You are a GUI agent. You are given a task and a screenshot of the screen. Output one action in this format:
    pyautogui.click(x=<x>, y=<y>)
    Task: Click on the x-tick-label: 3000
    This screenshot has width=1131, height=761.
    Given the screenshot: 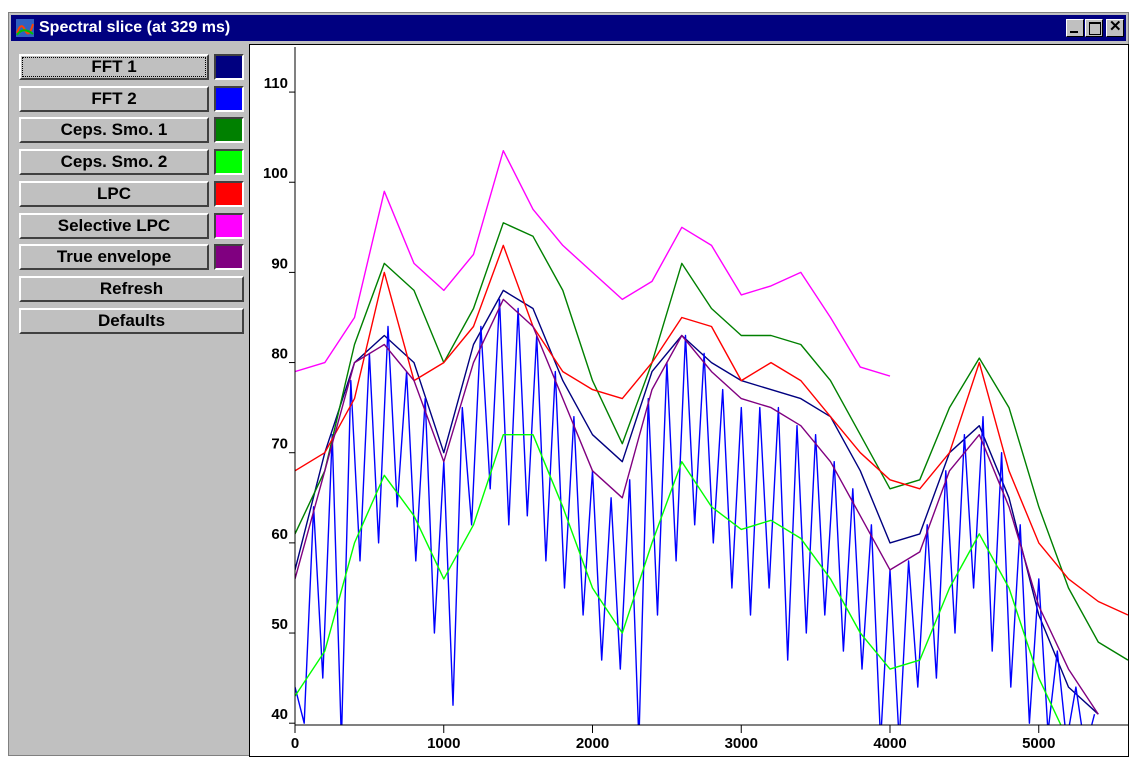 What is the action you would take?
    pyautogui.click(x=741, y=743)
    